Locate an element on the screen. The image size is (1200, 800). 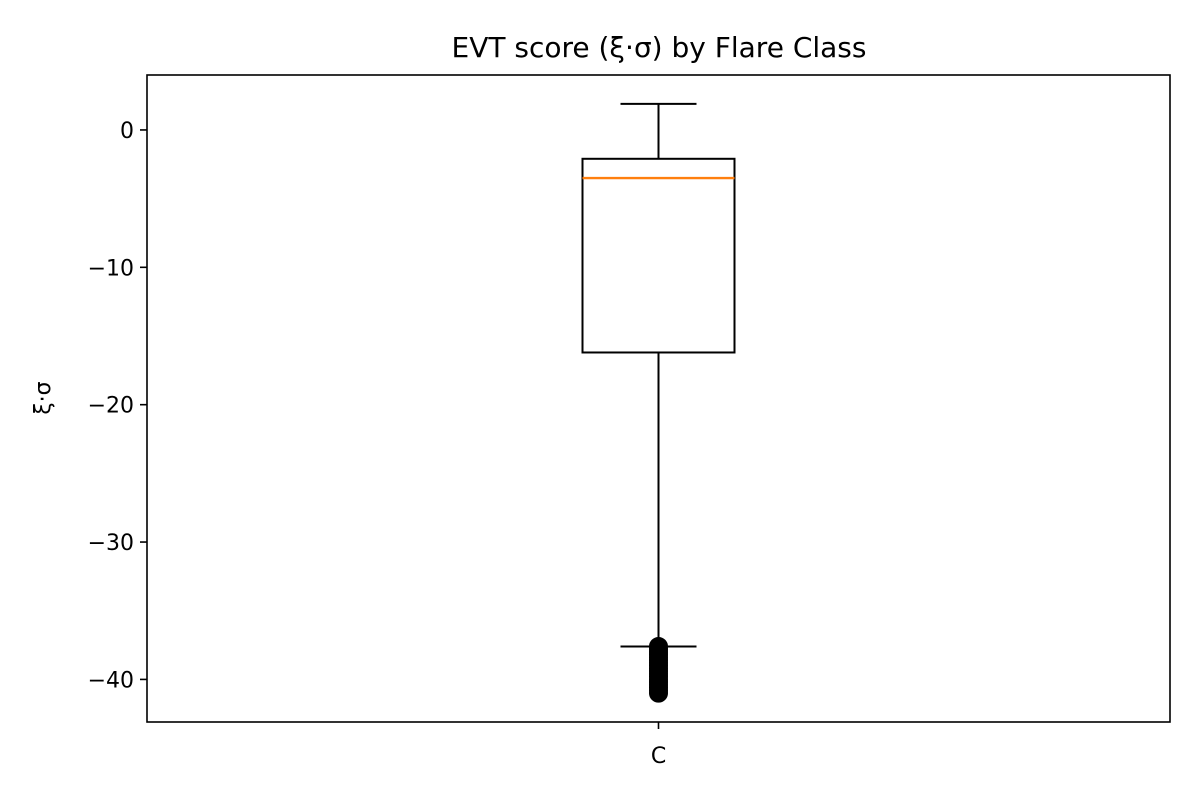
chart-title: EVT score (ξ·σ) by Flare Class is located at coordinates (659, 47).